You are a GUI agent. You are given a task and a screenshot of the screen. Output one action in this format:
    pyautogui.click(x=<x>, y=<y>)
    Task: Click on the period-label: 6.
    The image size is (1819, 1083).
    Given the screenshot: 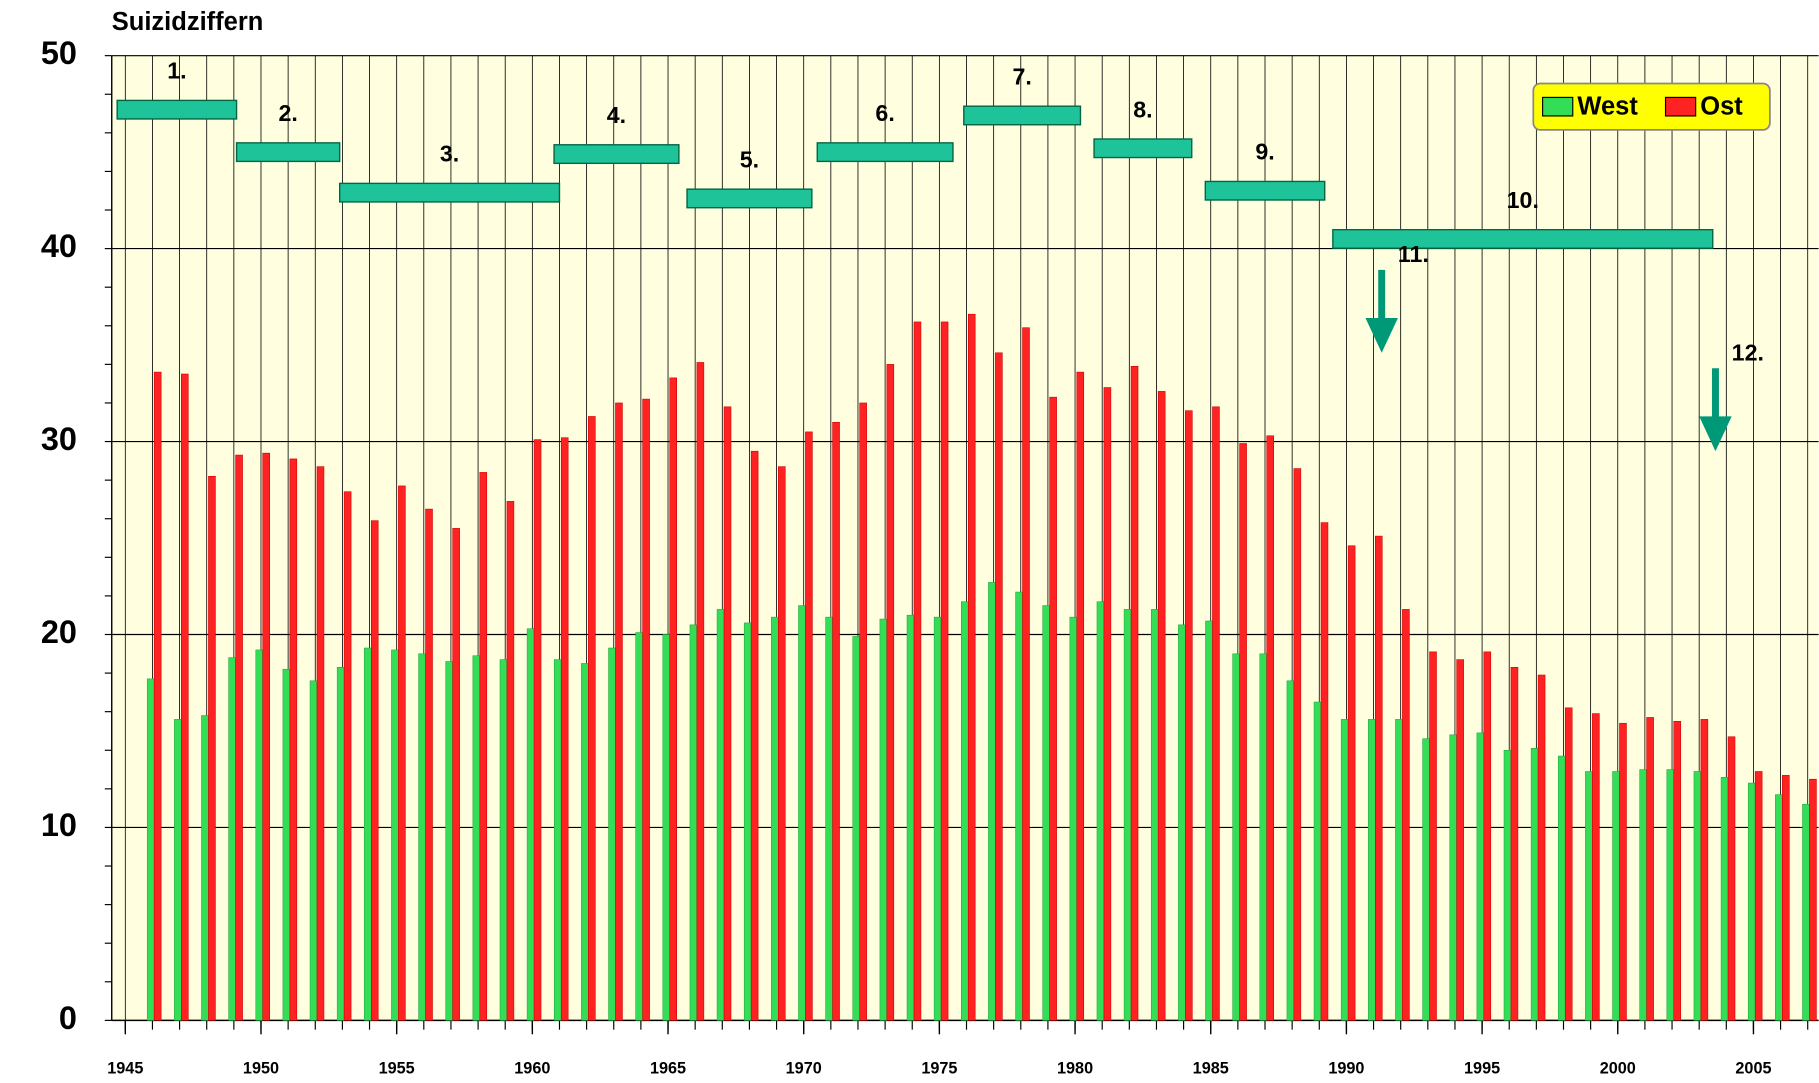 What is the action you would take?
    pyautogui.click(x=884, y=113)
    